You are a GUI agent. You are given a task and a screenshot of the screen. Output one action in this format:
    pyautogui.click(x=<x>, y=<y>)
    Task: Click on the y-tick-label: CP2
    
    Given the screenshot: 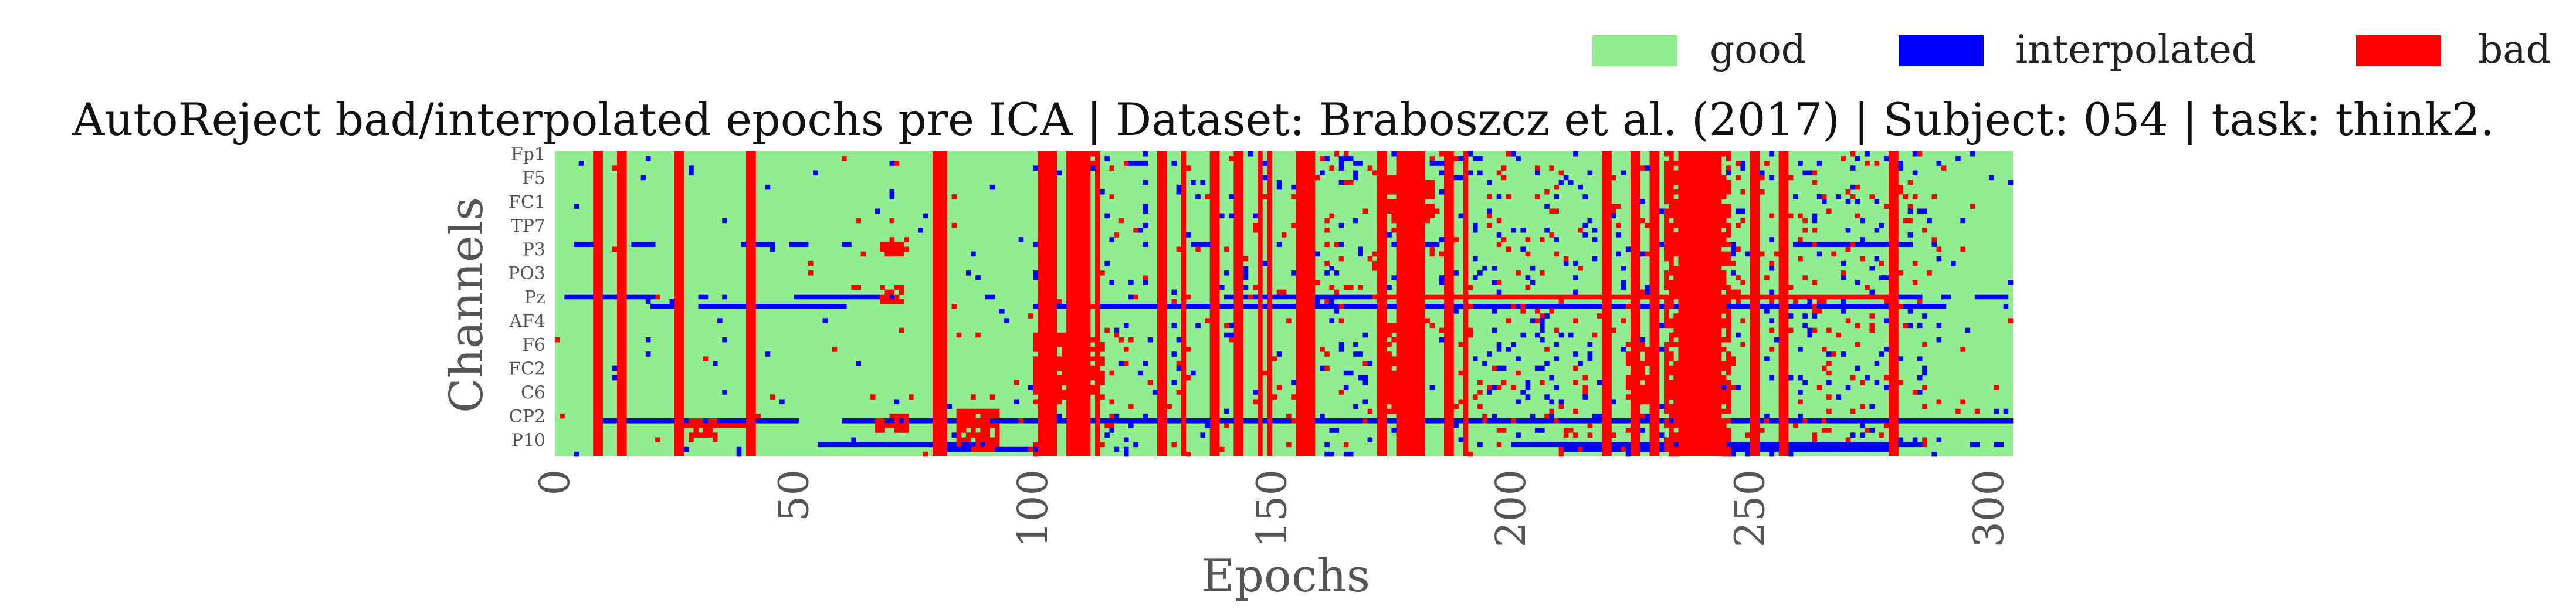 What is the action you would take?
    pyautogui.click(x=527, y=417)
    